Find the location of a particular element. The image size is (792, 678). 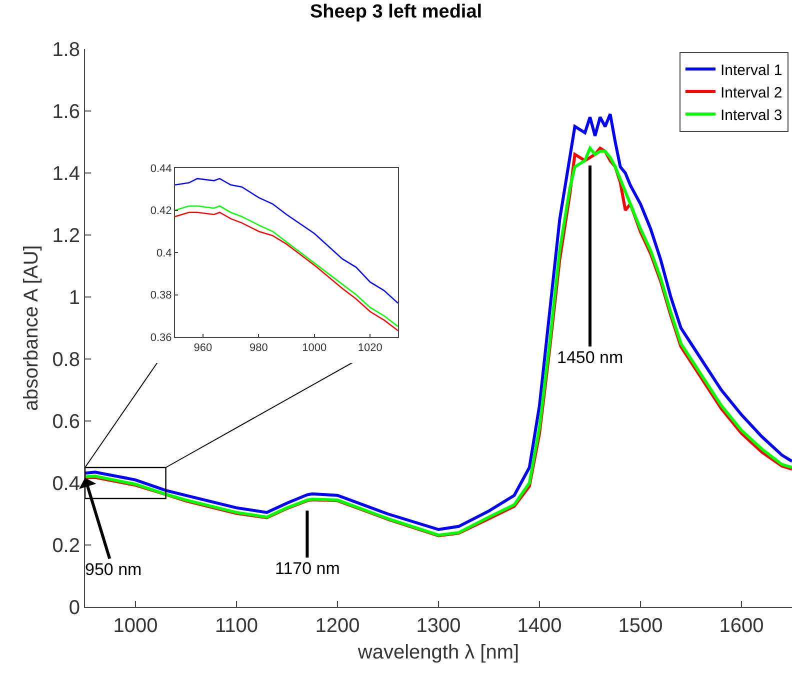

y-tick-label: 1.8 is located at coordinates (66, 50).